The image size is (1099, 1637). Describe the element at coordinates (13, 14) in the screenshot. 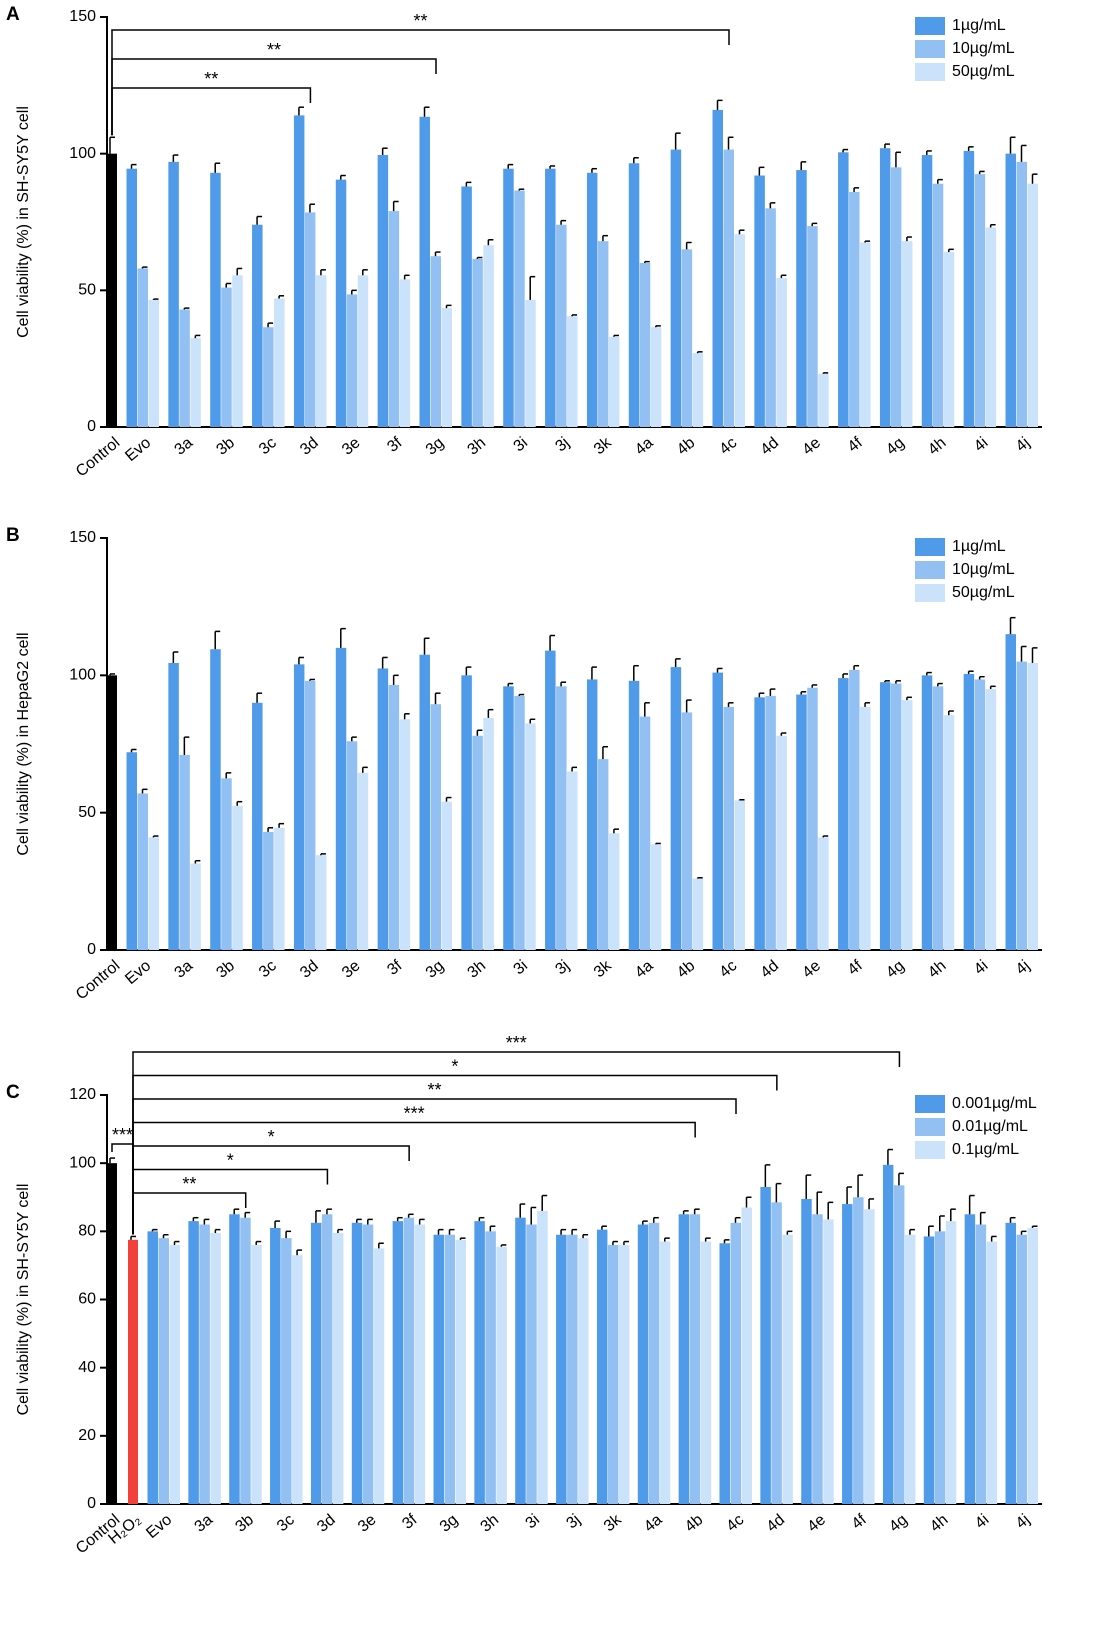

I see `panel-label: A` at that location.